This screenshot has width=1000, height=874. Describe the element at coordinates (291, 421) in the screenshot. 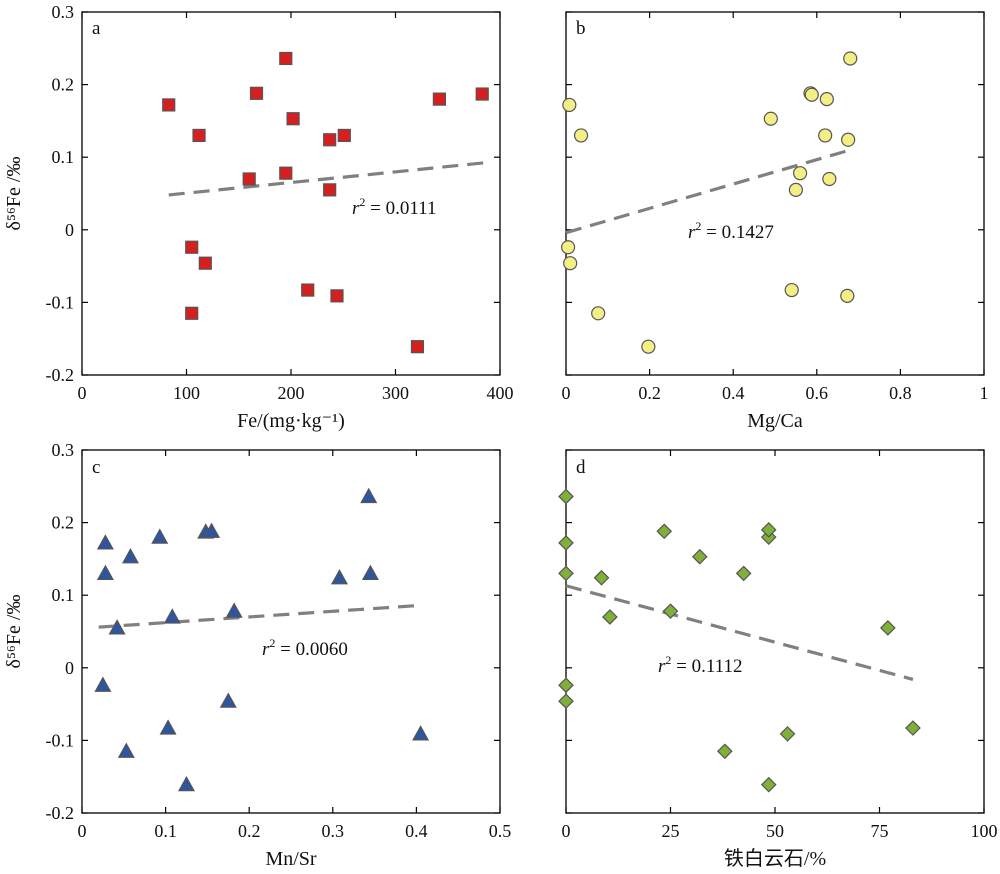

I see `x-axis-title: Fe/(mg·kg⁻¹)` at that location.